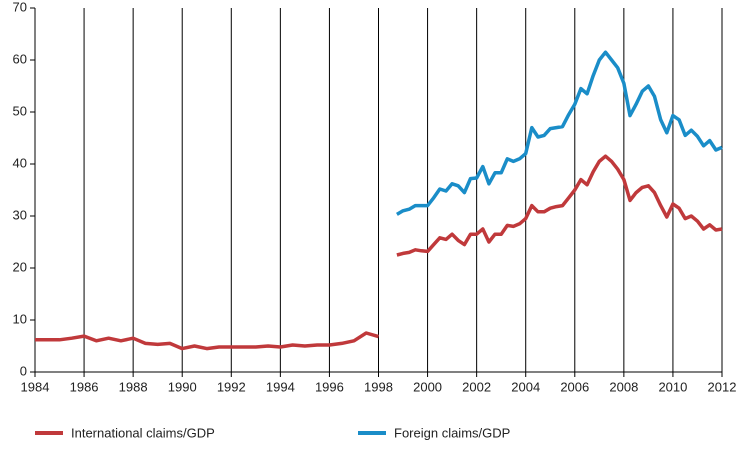 This screenshot has height=455, width=737. What do you see at coordinates (182, 386) in the screenshot?
I see `x-tick-label: 1990` at bounding box center [182, 386].